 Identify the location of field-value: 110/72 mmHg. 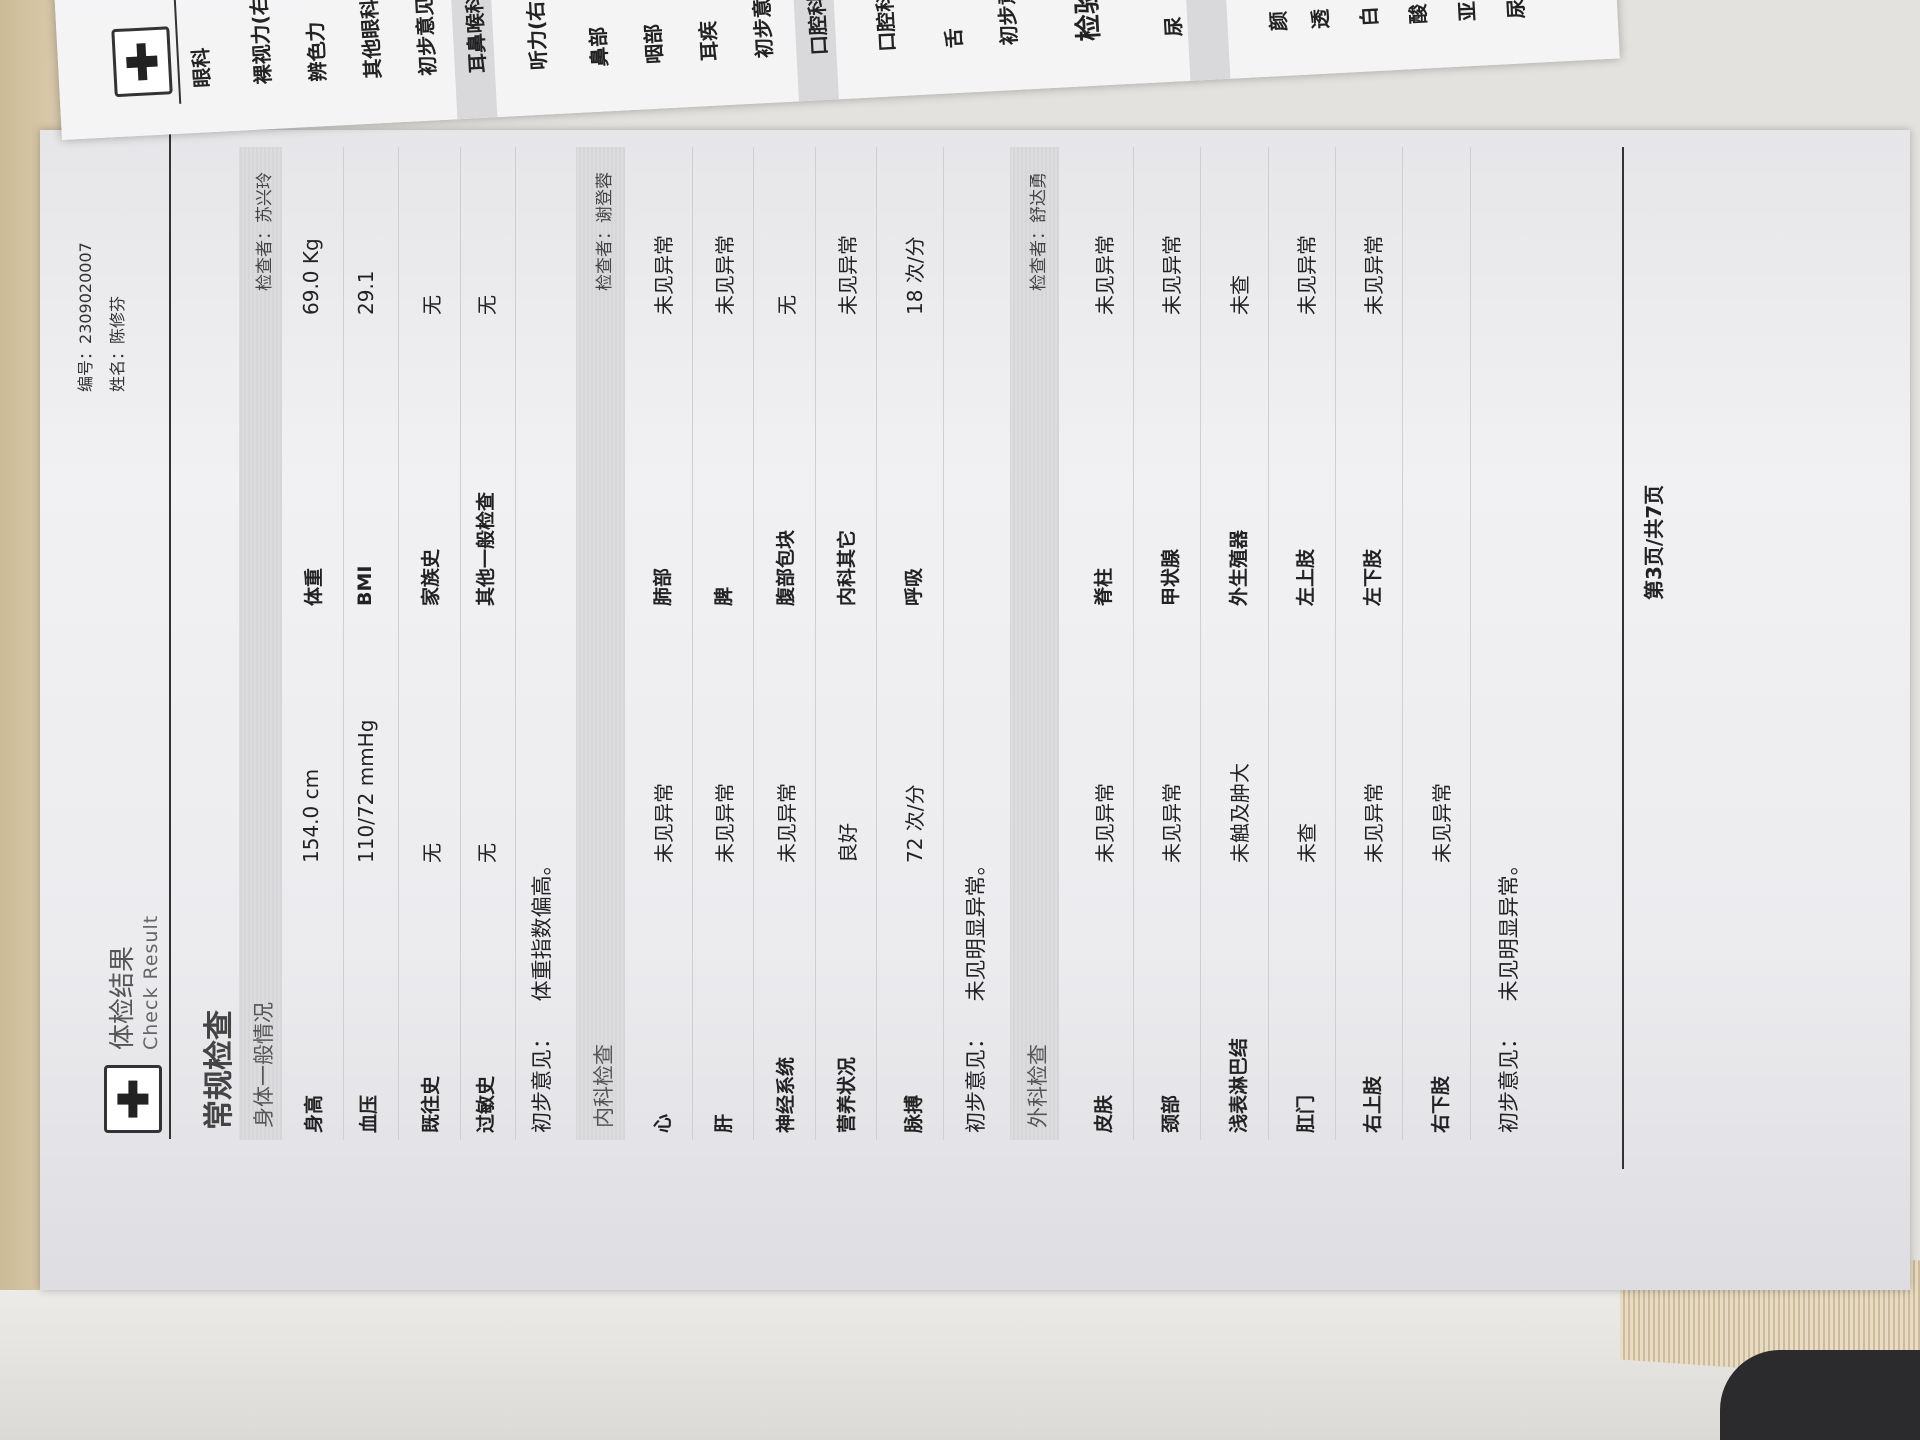
(366, 791).